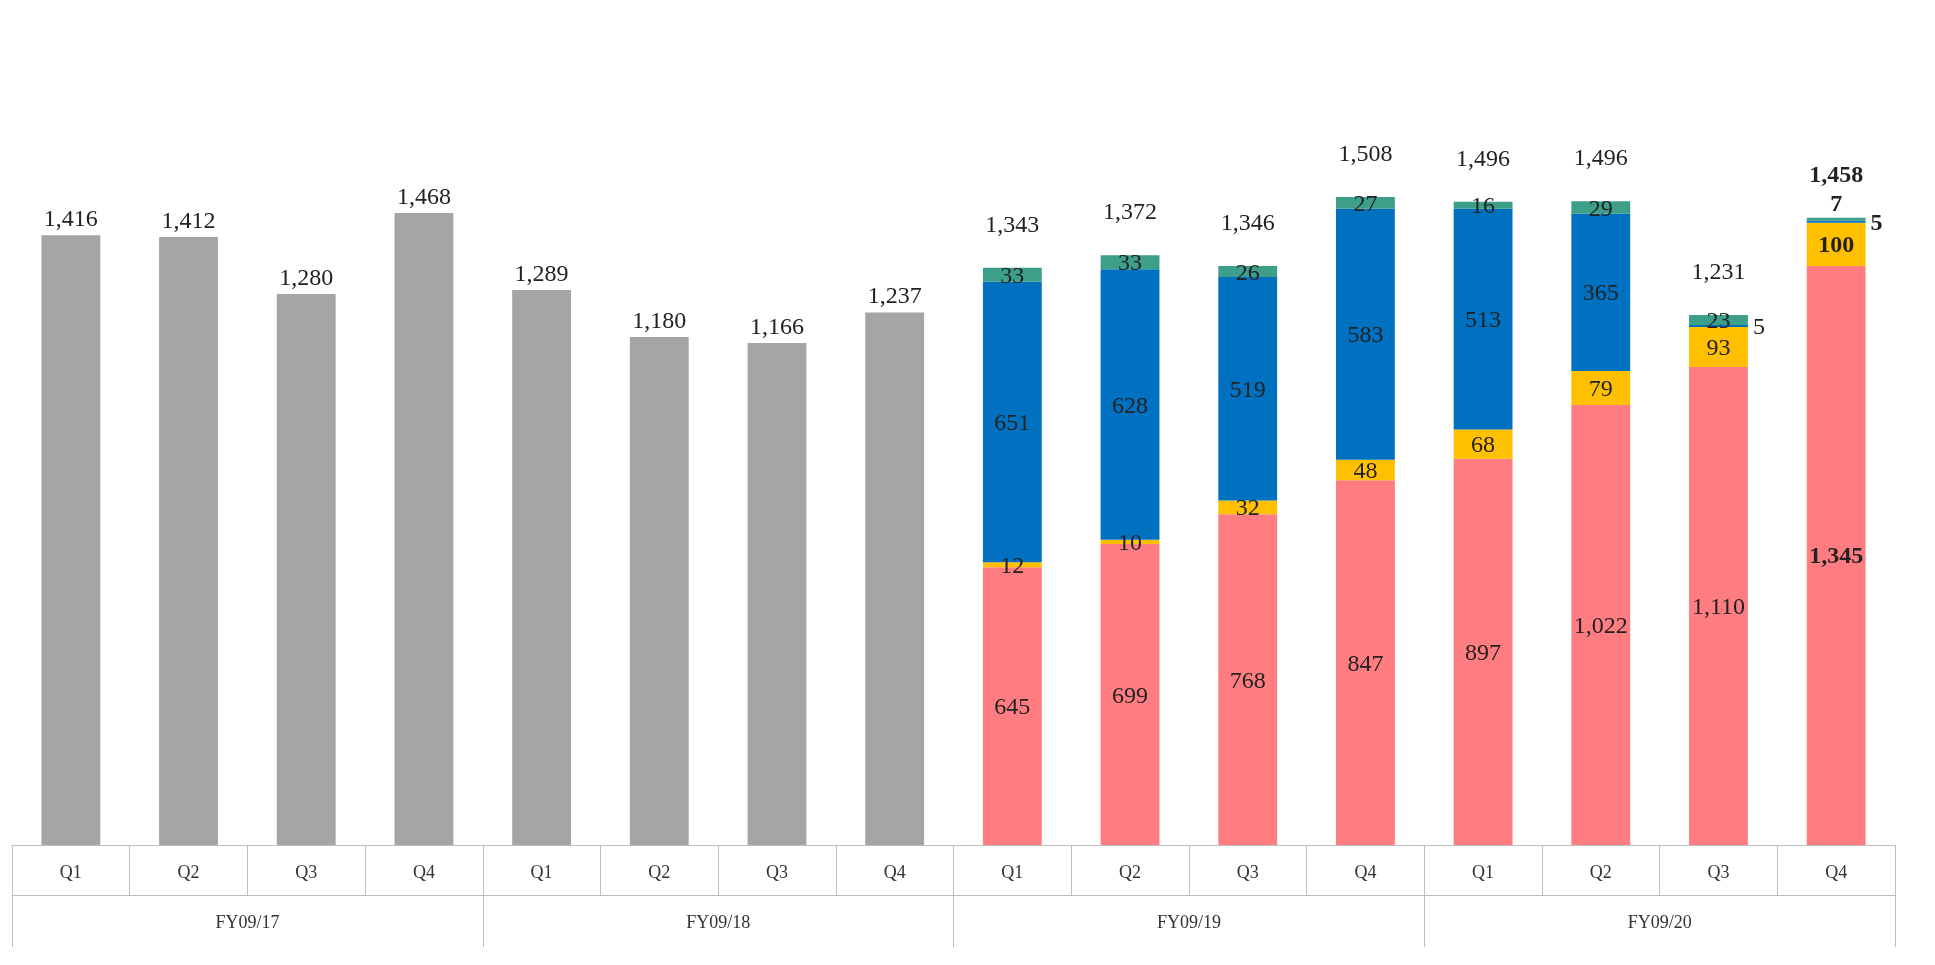 This screenshot has width=1935, height=965. Describe the element at coordinates (1659, 922) in the screenshot. I see `text: FY09/20` at that location.